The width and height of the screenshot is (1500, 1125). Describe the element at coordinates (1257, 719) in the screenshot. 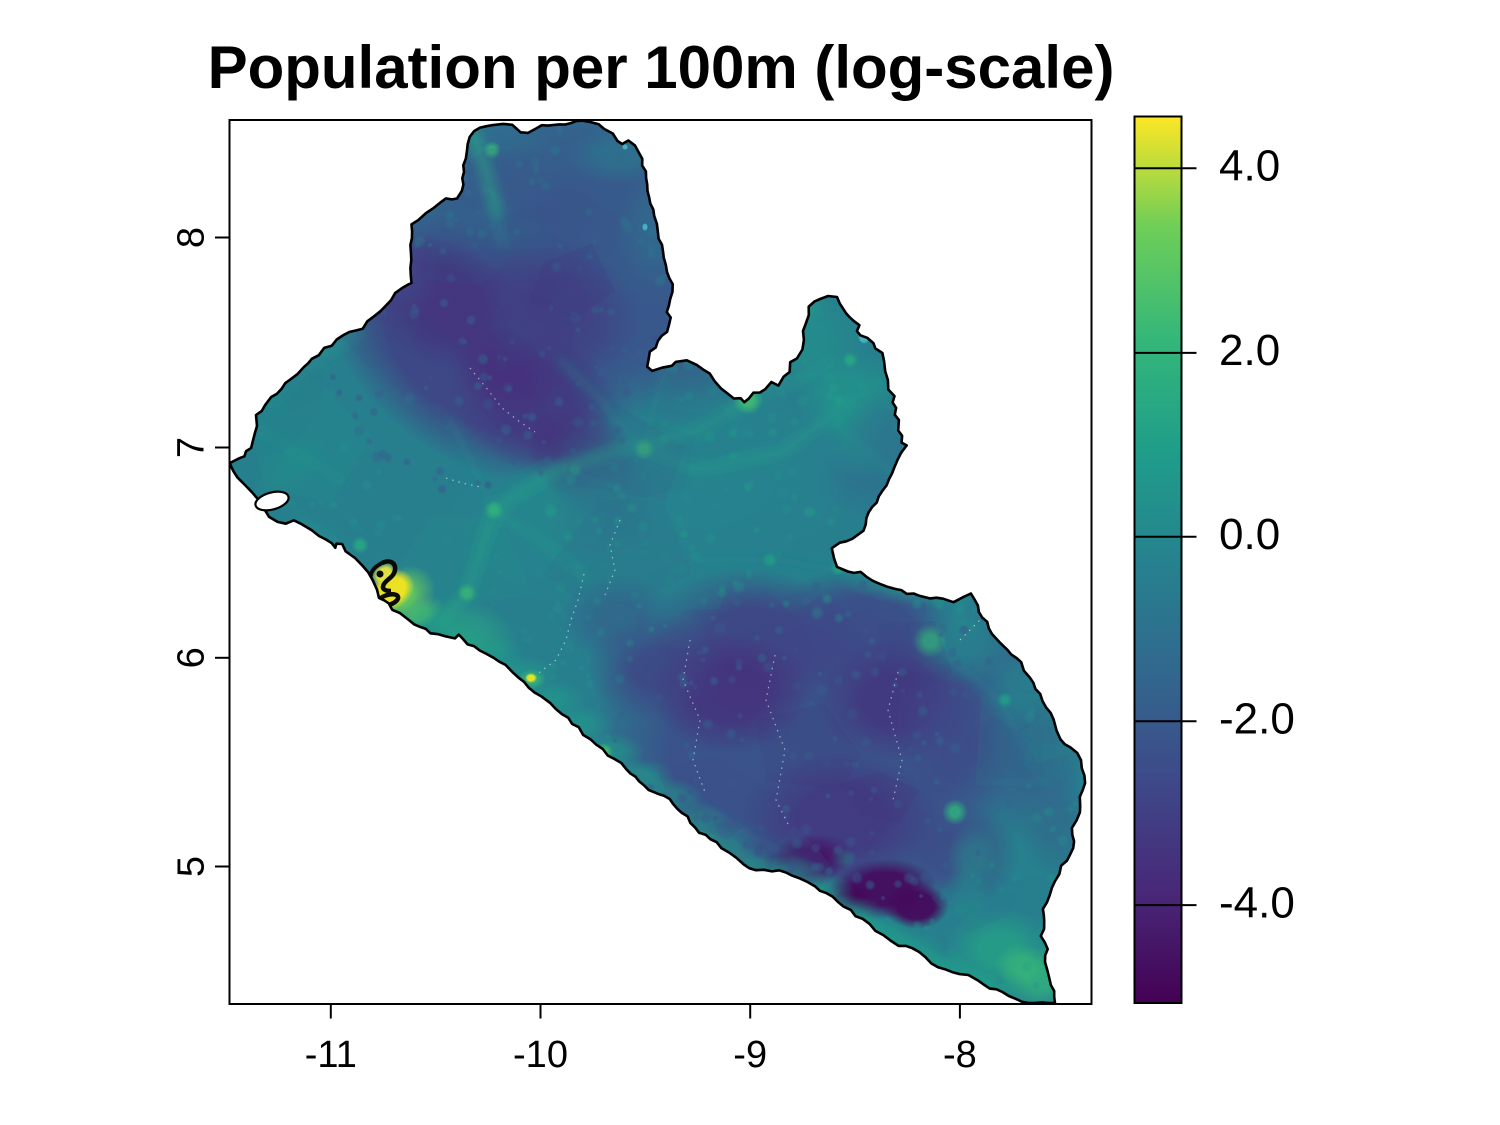

I see `svg-text: -2.0` at that location.